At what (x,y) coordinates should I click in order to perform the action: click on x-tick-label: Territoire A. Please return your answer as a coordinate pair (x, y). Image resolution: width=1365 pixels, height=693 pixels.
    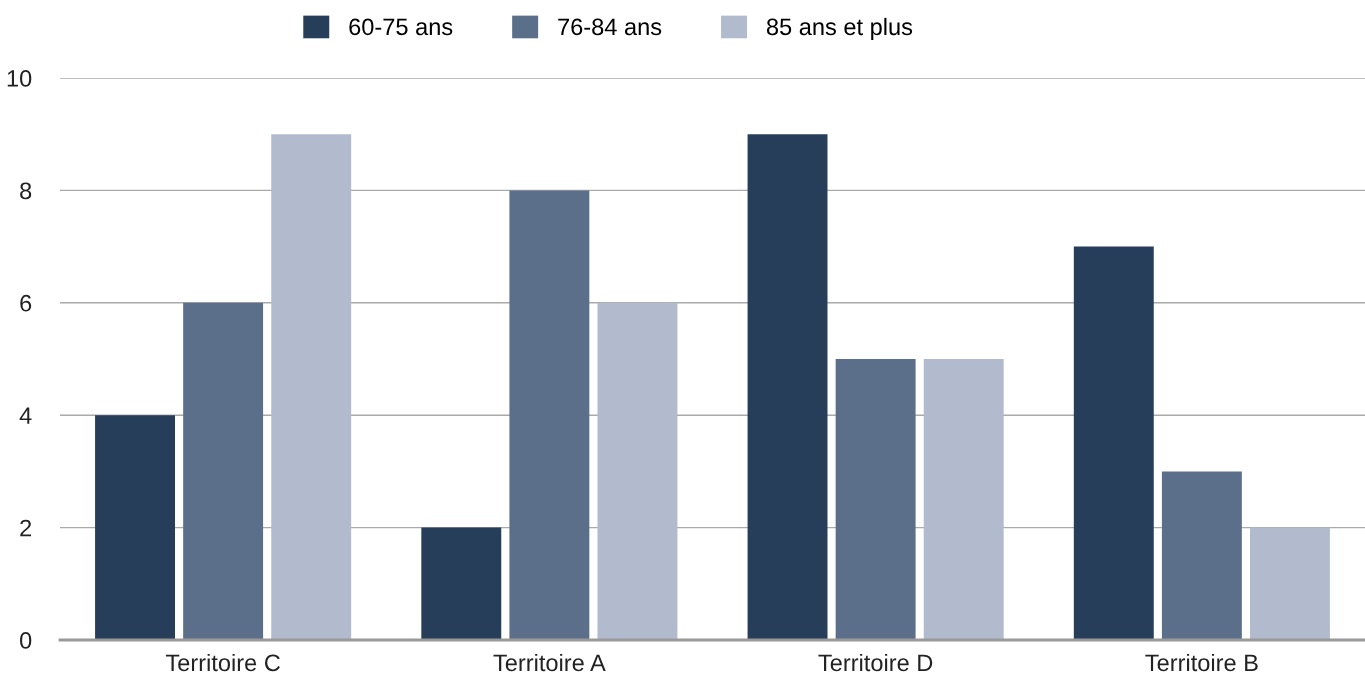
    Looking at the image, I should click on (549, 662).